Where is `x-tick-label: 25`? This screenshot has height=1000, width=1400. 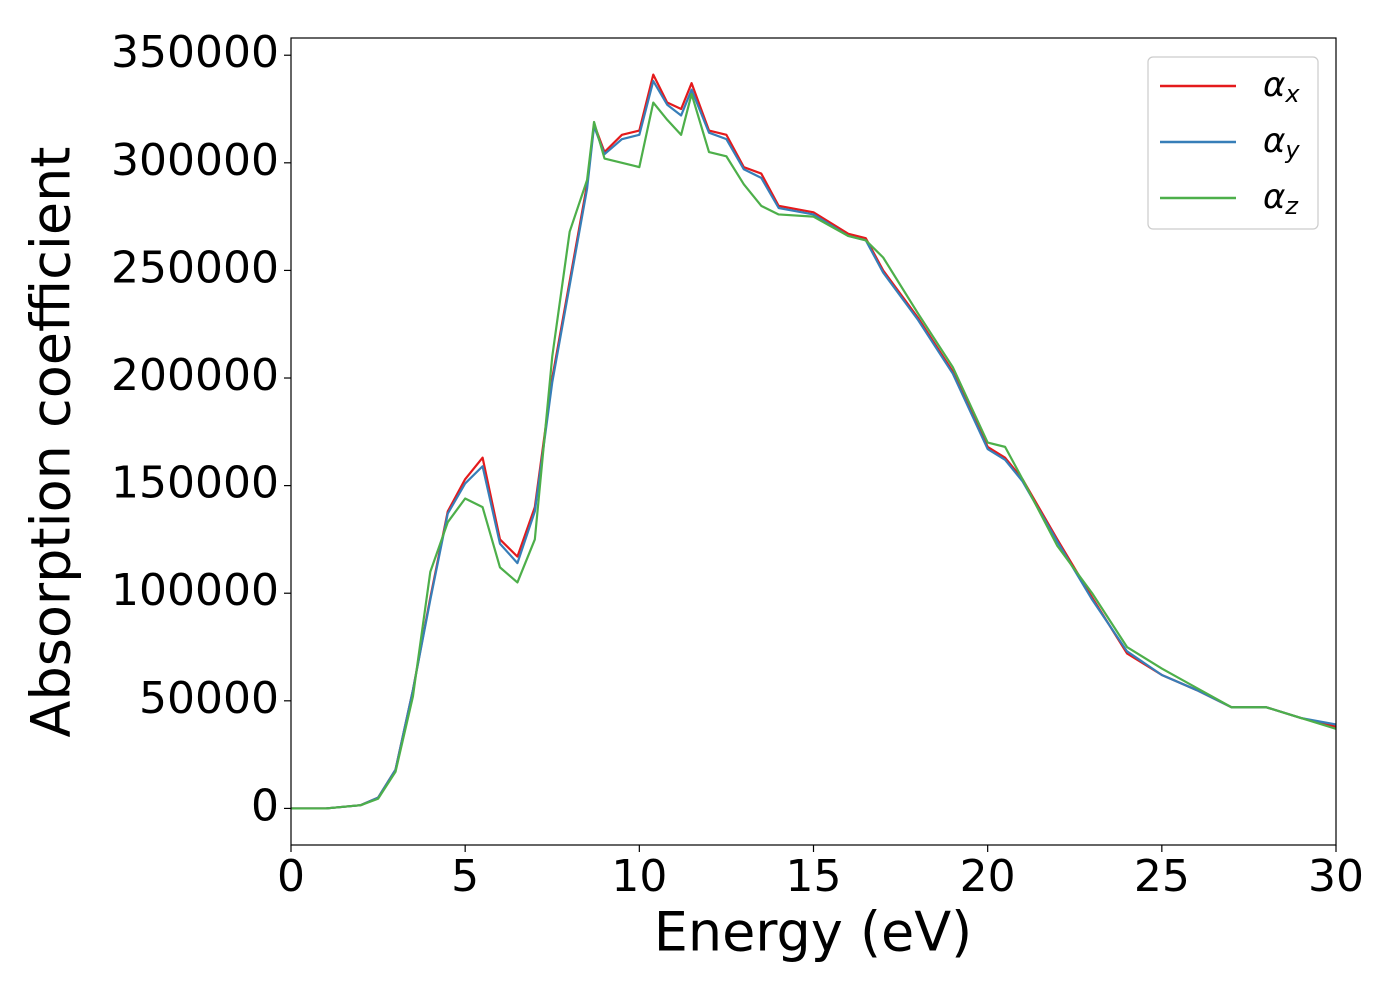
x-tick-label: 25 is located at coordinates (1162, 876).